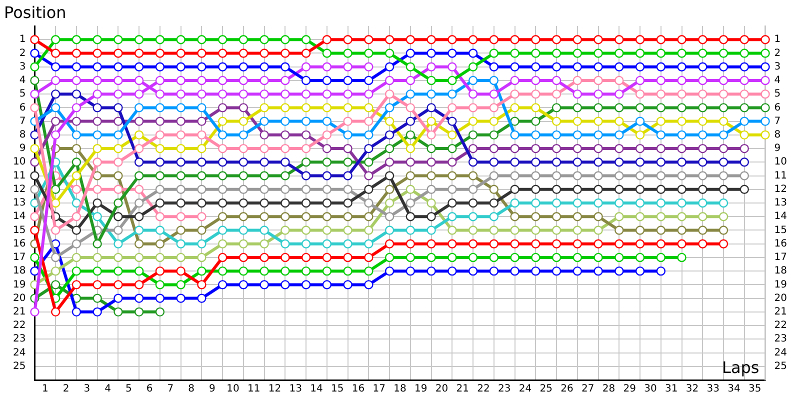  Describe the element at coordinates (19, 244) in the screenshot. I see `y-tick-label: 16` at that location.